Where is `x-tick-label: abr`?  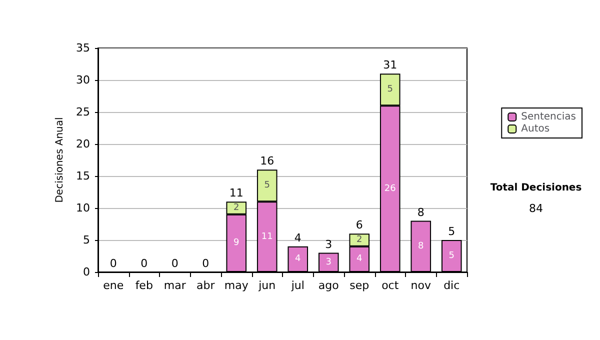
x-tick-label: abr is located at coordinates (206, 285).